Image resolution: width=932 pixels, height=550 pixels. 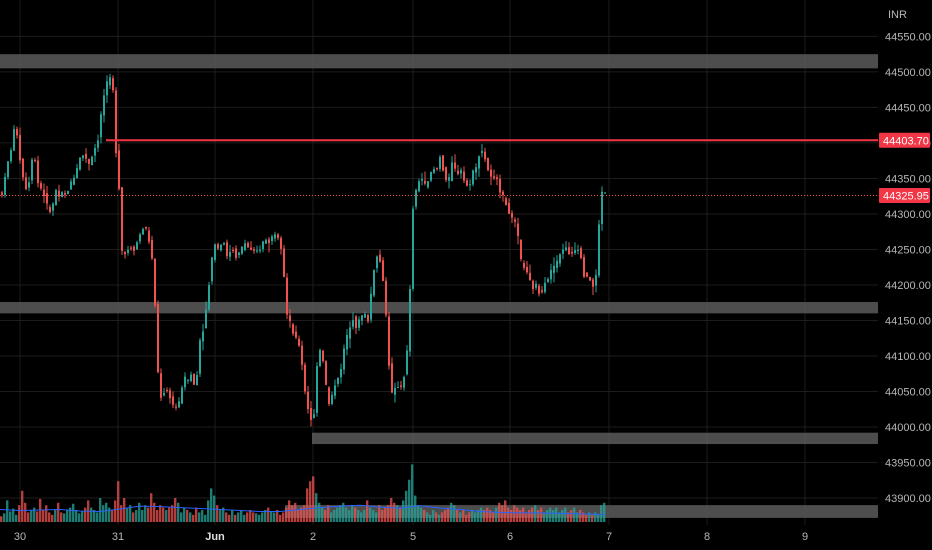 What do you see at coordinates (906, 275) in the screenshot?
I see `price-axis` at bounding box center [906, 275].